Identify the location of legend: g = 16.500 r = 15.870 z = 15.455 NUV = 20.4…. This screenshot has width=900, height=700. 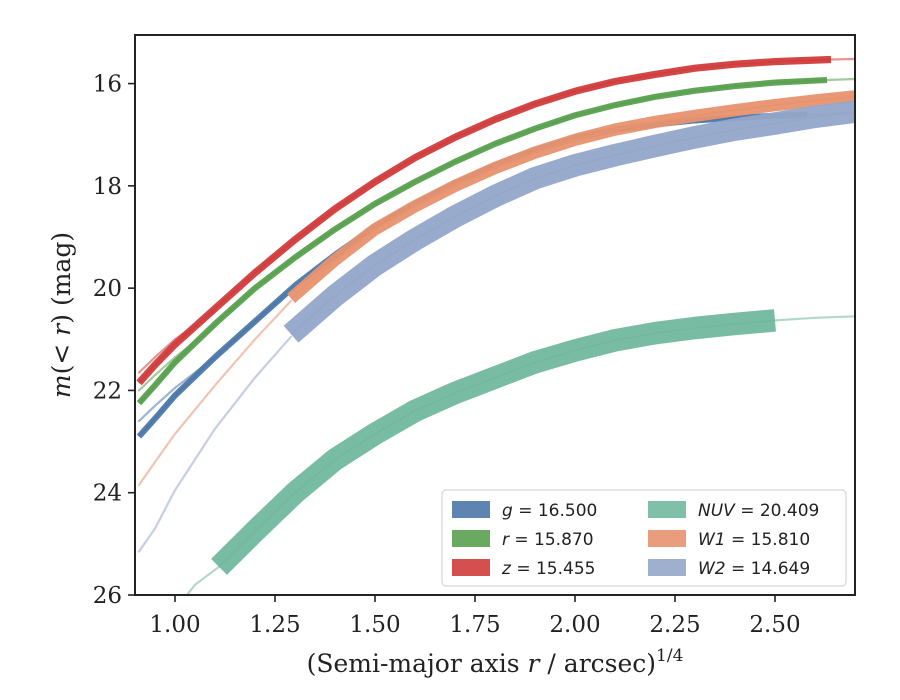
(644, 538).